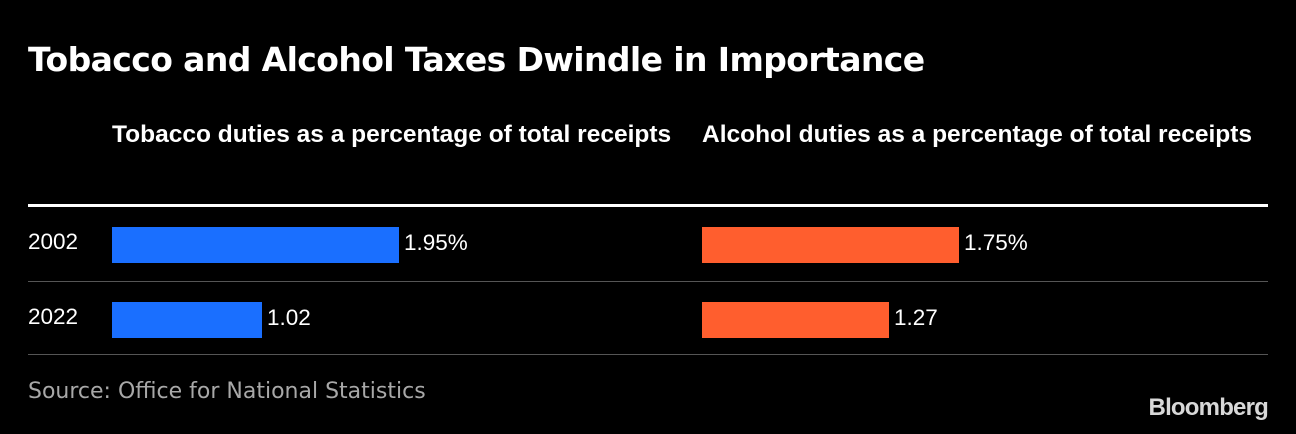 This screenshot has height=434, width=1296. Describe the element at coordinates (1208, 407) in the screenshot. I see `bloomberg-logo: Bloomberg` at that location.